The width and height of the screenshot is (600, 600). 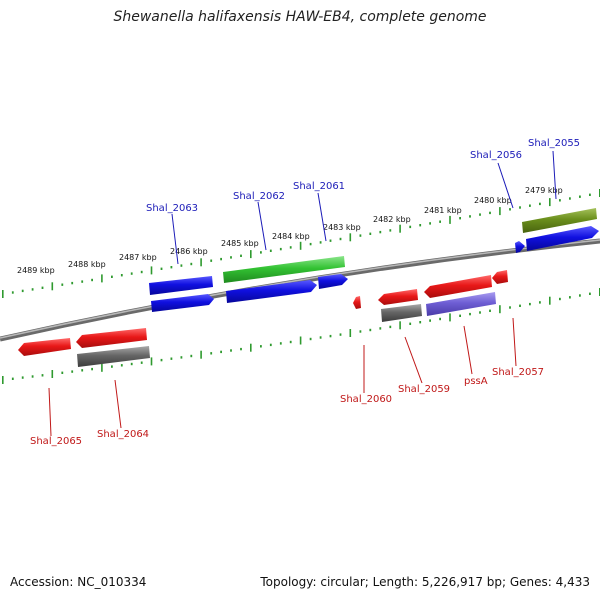 What do you see at coordinates (138, 257) in the screenshot?
I see `tick-label-2487: 2487 kbp` at bounding box center [138, 257].